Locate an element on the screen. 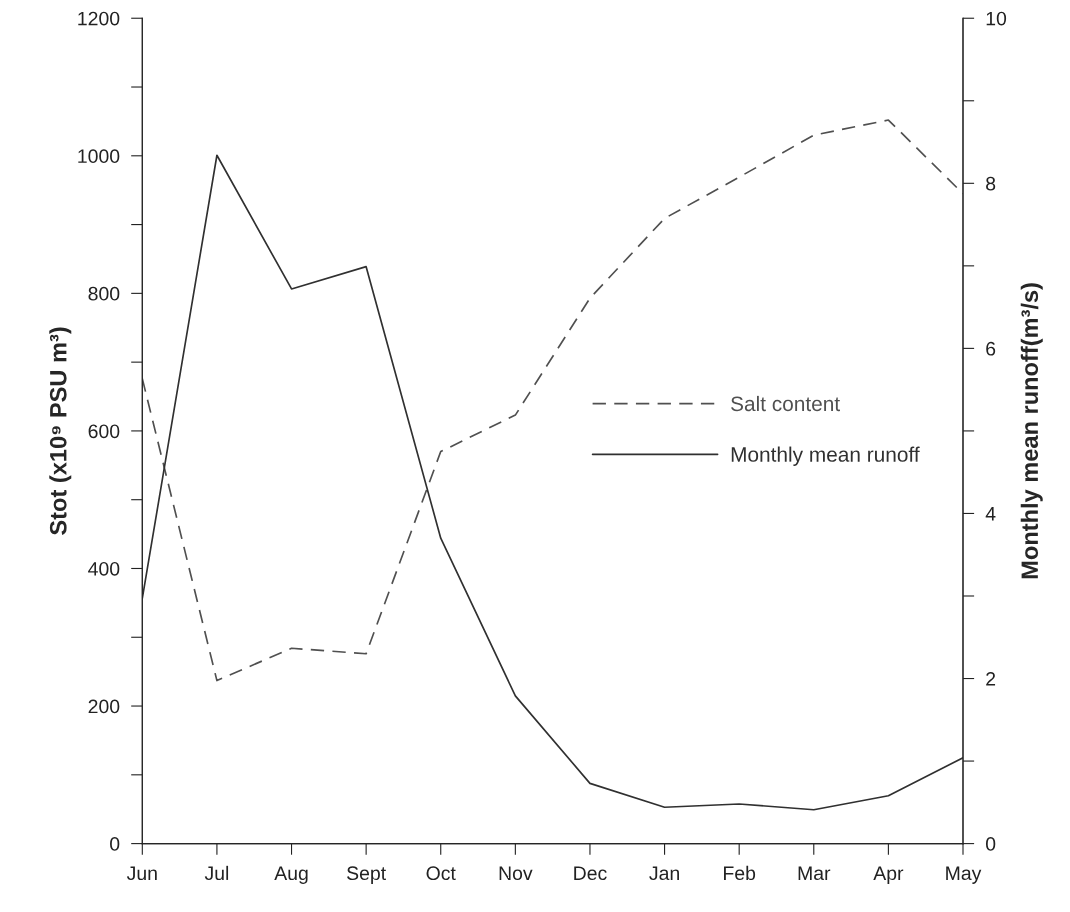 The image size is (1070, 912). x-tick-label: Mar is located at coordinates (814, 873).